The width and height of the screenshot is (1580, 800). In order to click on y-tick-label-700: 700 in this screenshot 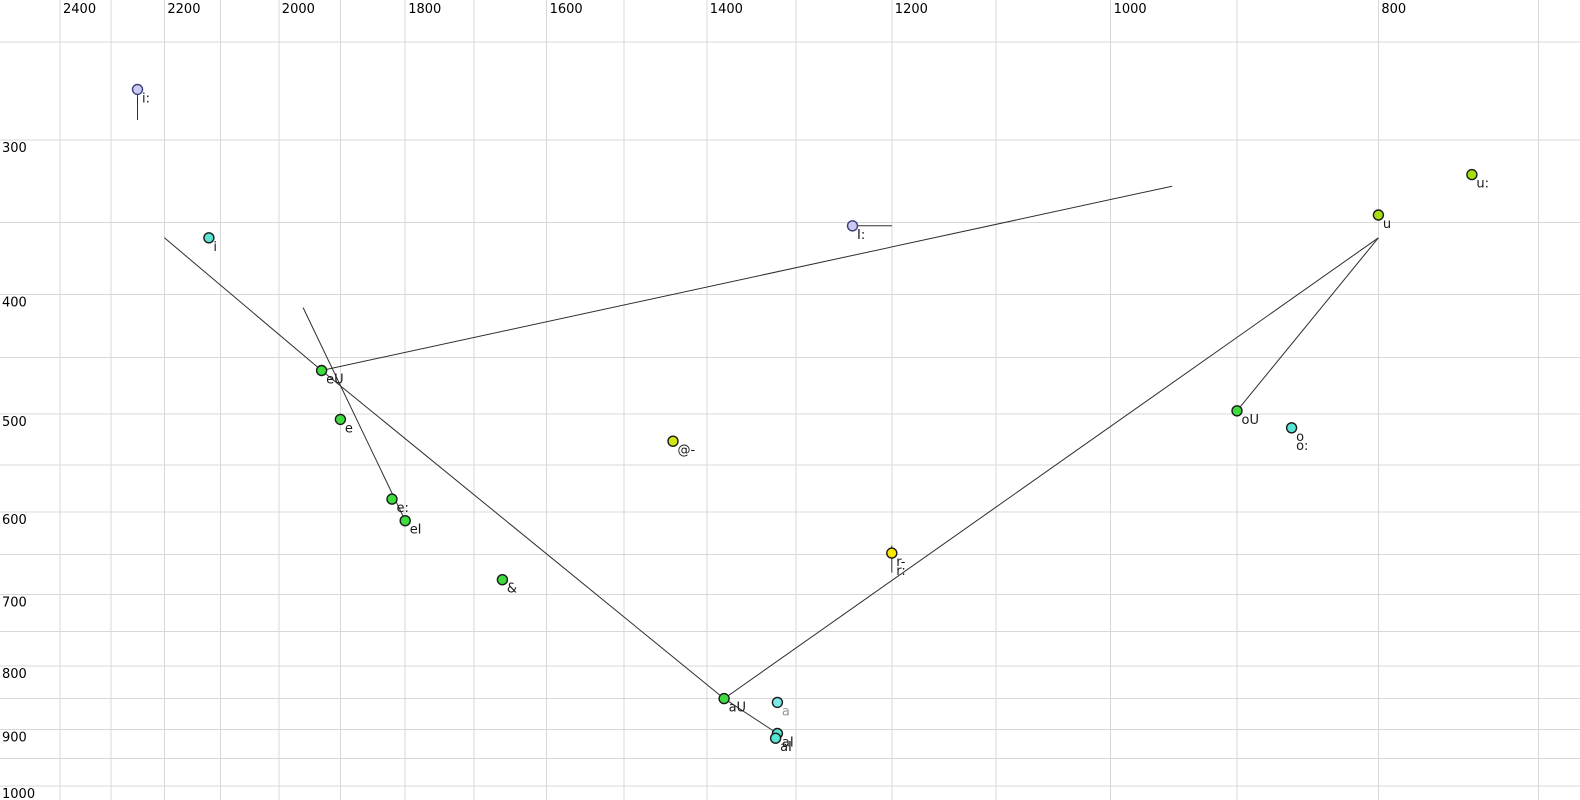, I will do `click(14, 603)`.